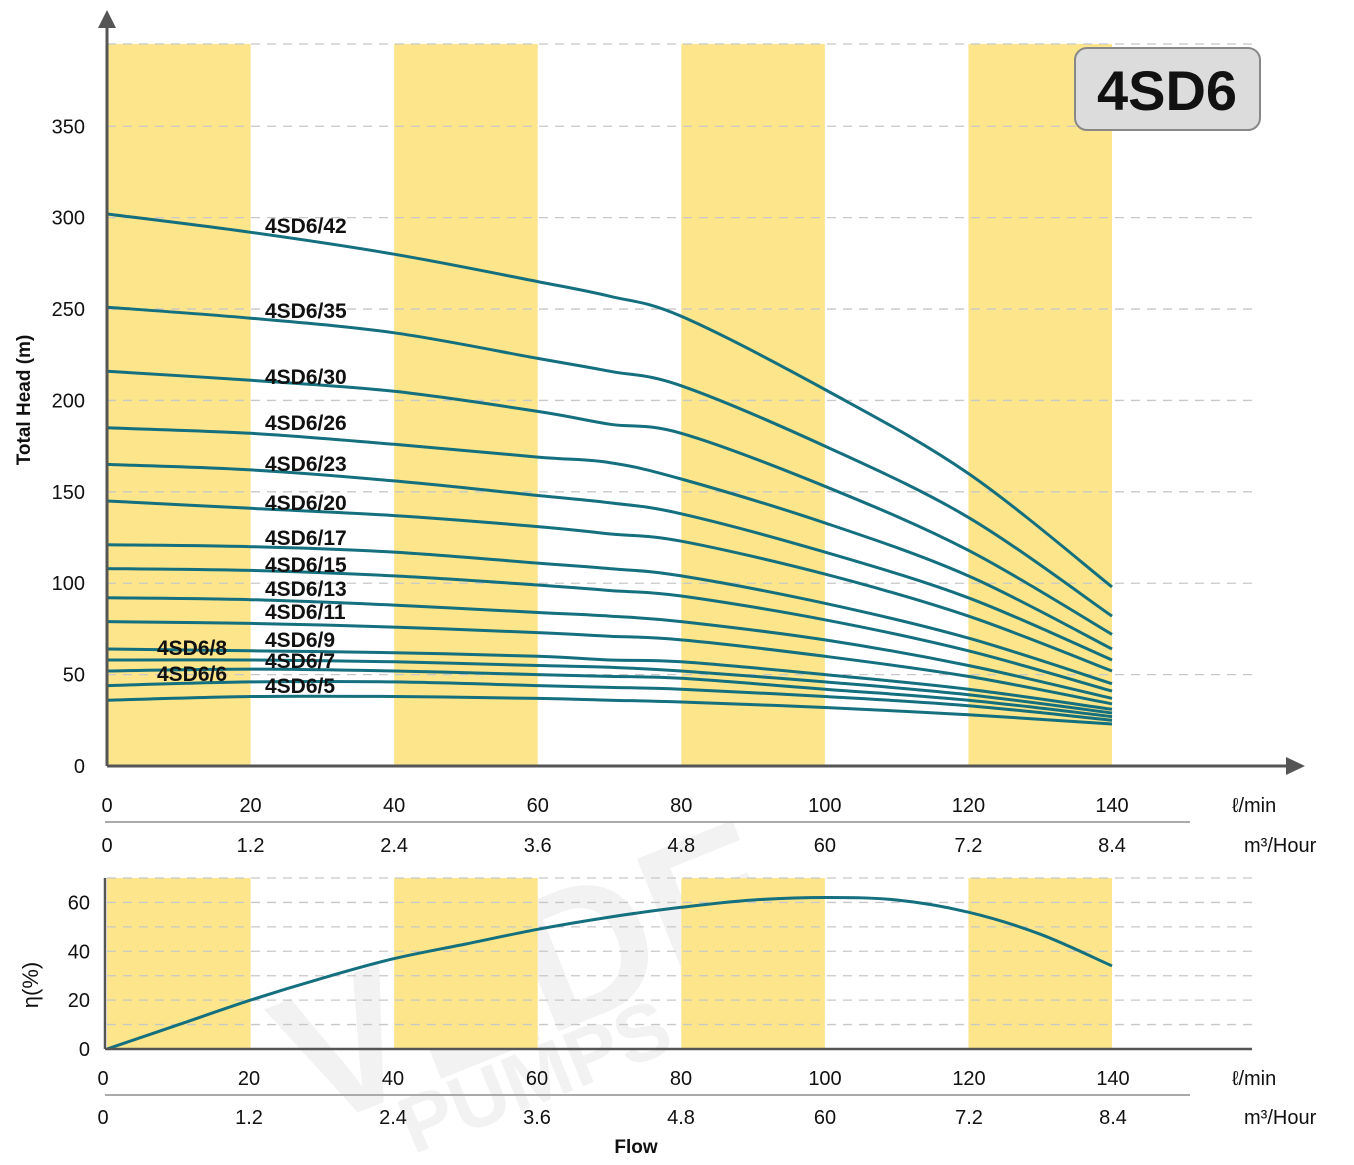 This screenshot has height=1165, width=1354. I want to click on x-tick-eff-7: 140, so click(1112, 1079).